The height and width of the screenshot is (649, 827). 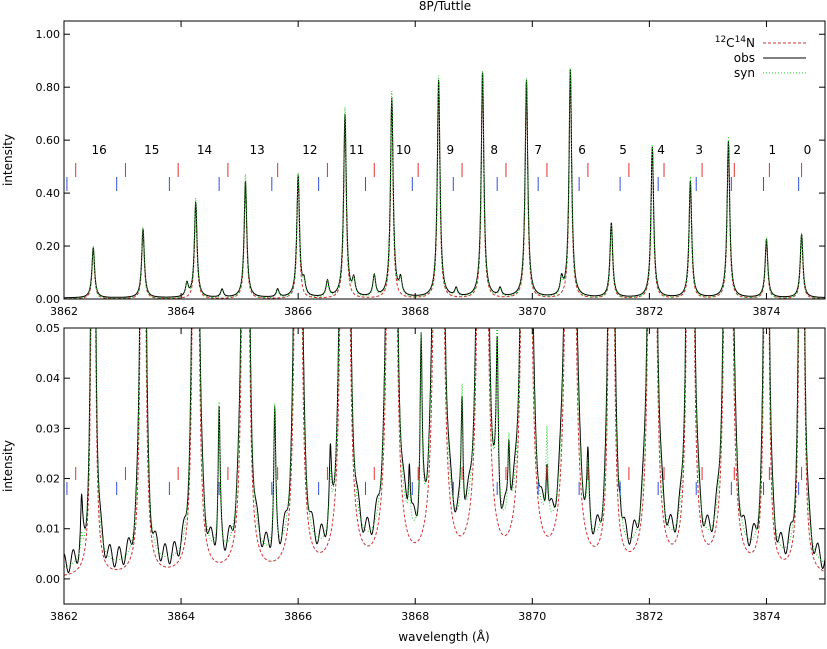 What do you see at coordinates (403, 150) in the screenshot?
I see `line-label: 10` at bounding box center [403, 150].